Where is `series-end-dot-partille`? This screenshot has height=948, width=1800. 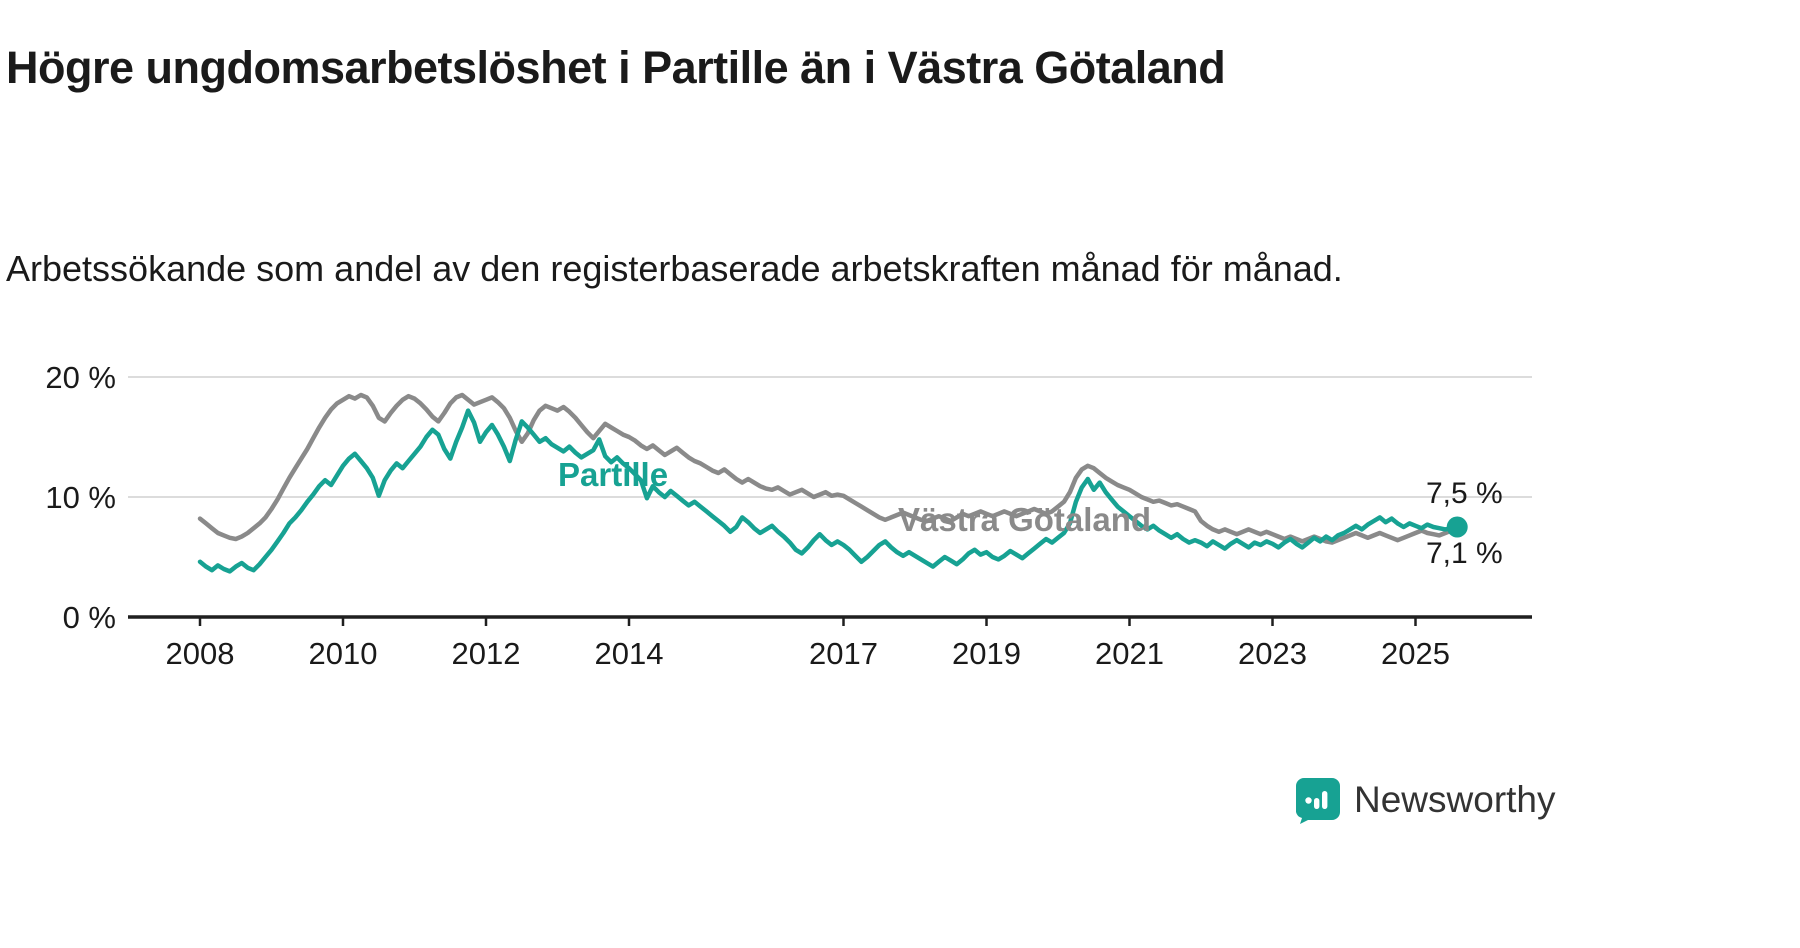 series-end-dot-partille is located at coordinates (1457, 527).